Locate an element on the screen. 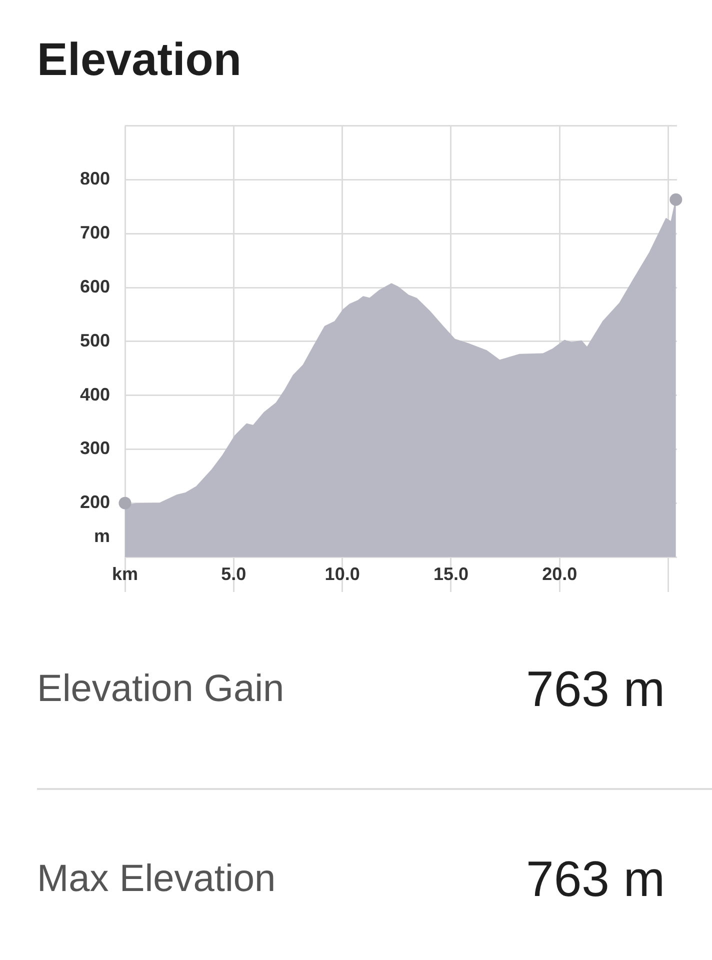 This screenshot has height=960, width=712. y-tick-label: 800 is located at coordinates (95, 178).